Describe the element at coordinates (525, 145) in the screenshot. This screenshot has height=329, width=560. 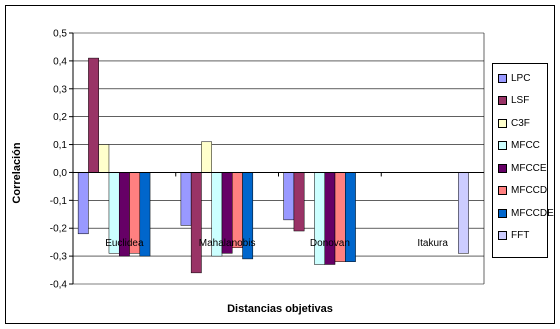
I see `legend-label: MFCC` at that location.